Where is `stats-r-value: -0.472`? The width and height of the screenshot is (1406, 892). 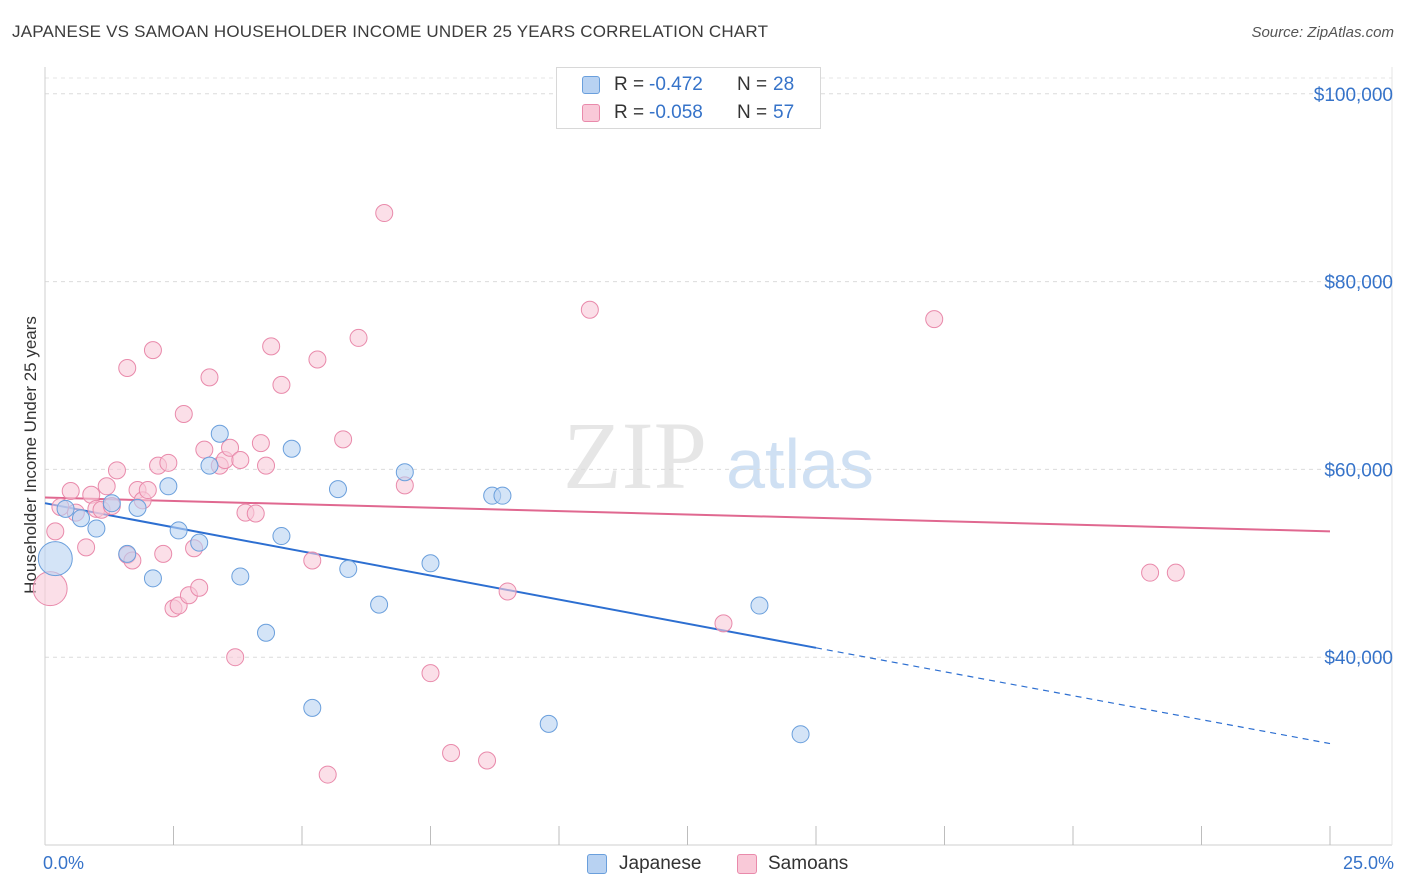 stats-r-value: -0.472 is located at coordinates (676, 84).